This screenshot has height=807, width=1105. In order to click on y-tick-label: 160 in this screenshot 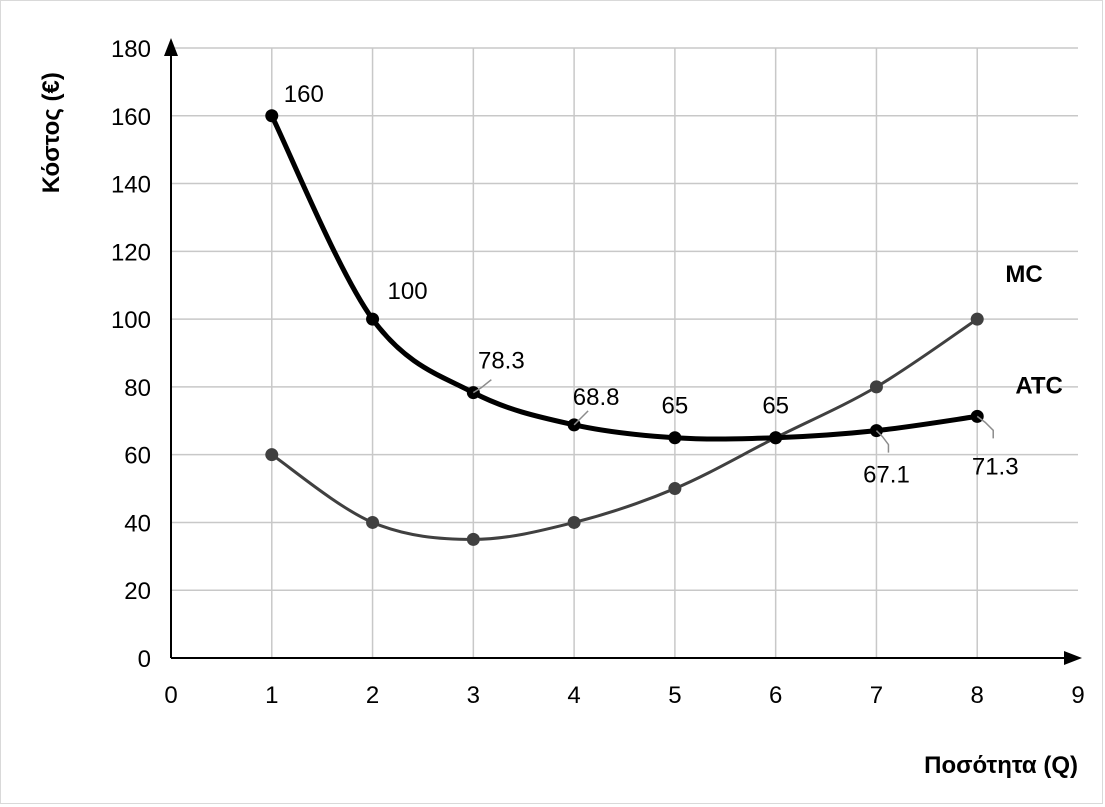, I will do `click(131, 117)`.